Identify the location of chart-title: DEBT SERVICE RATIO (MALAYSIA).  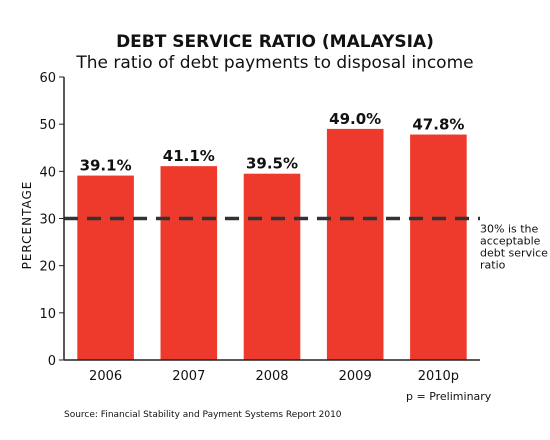
(275, 42).